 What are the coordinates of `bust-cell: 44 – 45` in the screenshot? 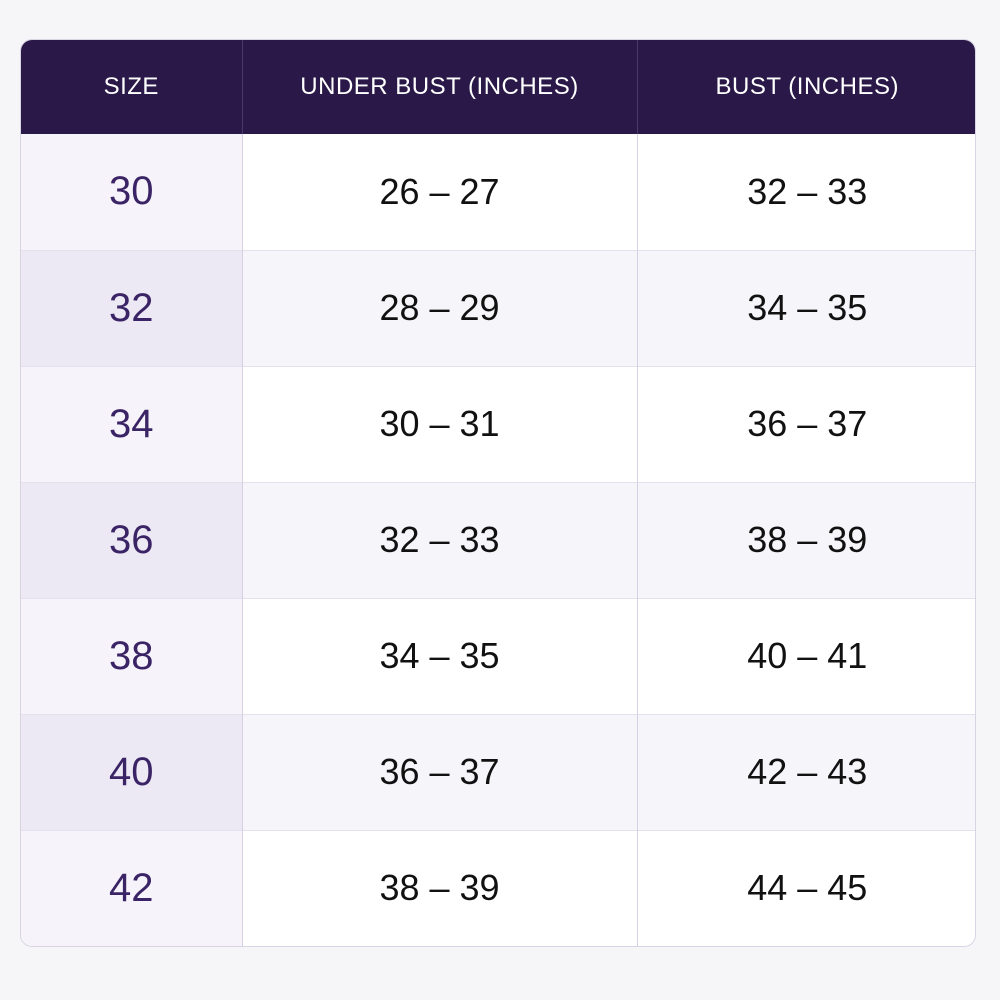 It's located at (806, 887).